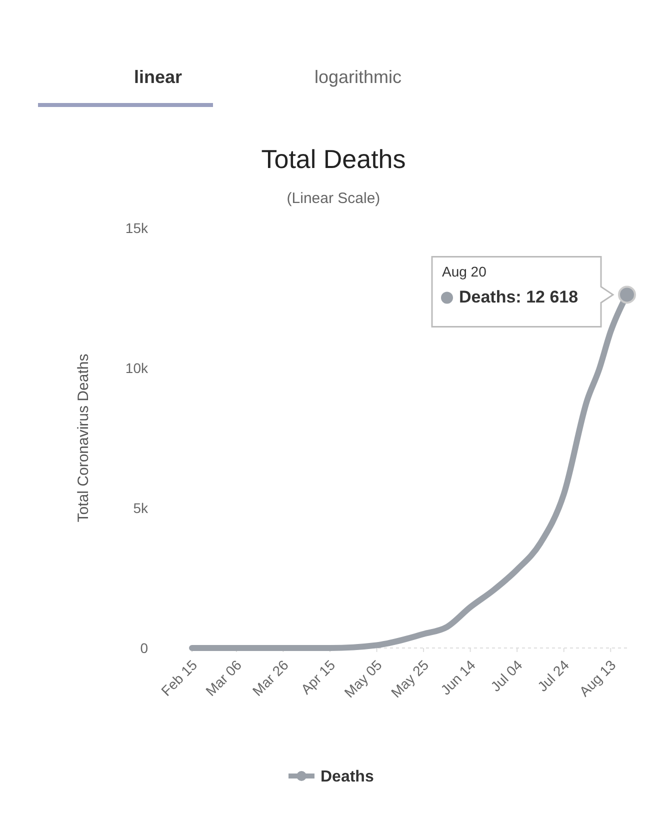  What do you see at coordinates (270, 677) in the screenshot?
I see `x-tick-label: Mar 26` at bounding box center [270, 677].